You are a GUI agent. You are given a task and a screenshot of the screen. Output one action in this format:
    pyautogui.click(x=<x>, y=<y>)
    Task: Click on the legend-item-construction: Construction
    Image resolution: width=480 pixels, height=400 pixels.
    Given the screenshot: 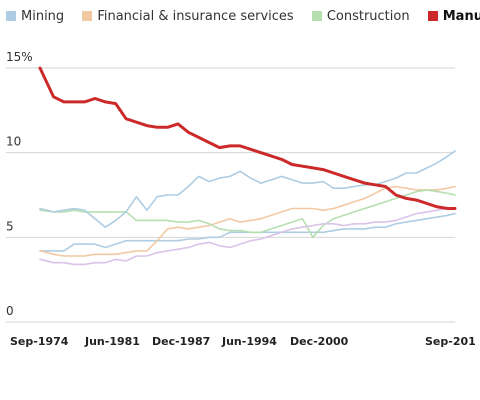 What is the action you would take?
    pyautogui.click(x=360, y=16)
    